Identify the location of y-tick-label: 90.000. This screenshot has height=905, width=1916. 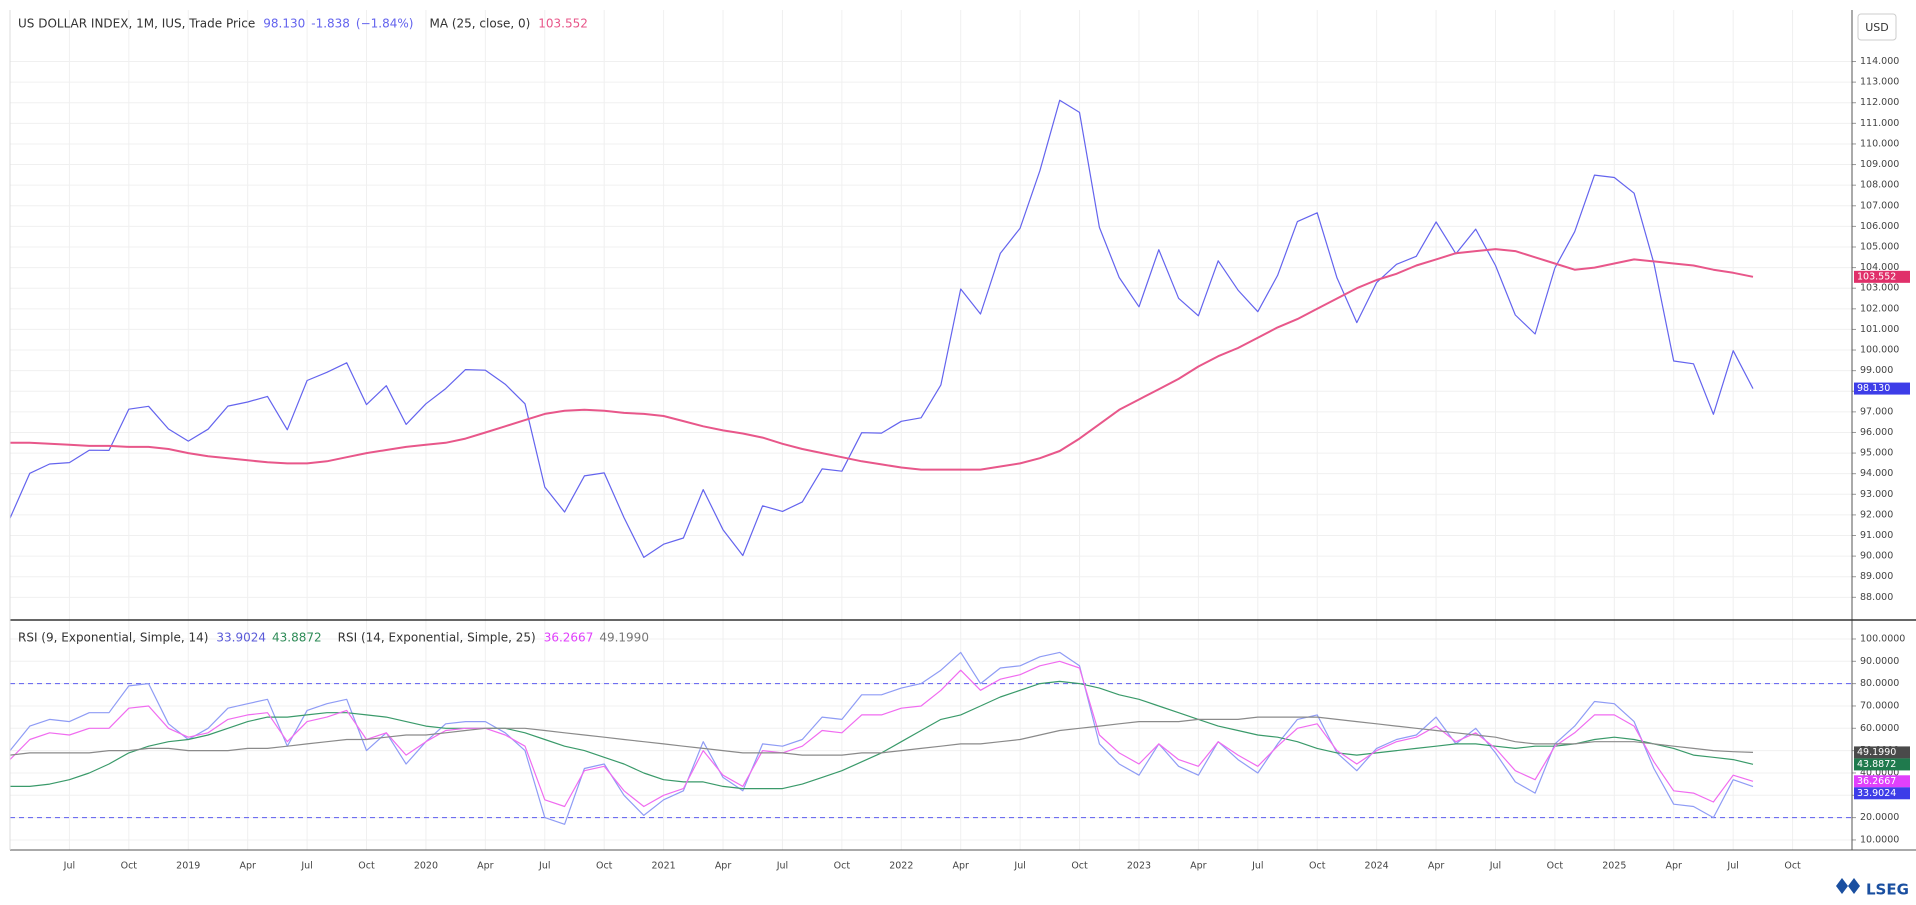
(1876, 556).